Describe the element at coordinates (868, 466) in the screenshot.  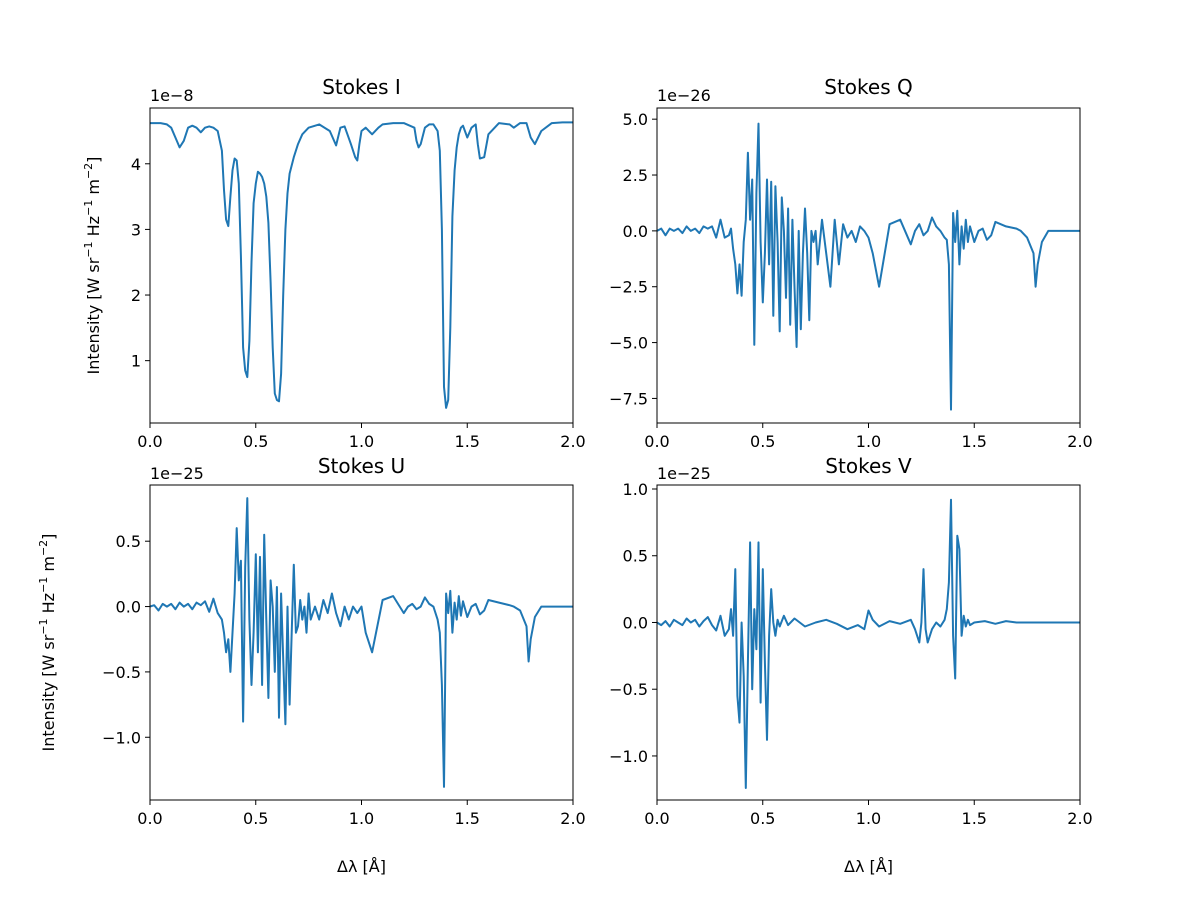
I see `panel-title: Stokes V` at that location.